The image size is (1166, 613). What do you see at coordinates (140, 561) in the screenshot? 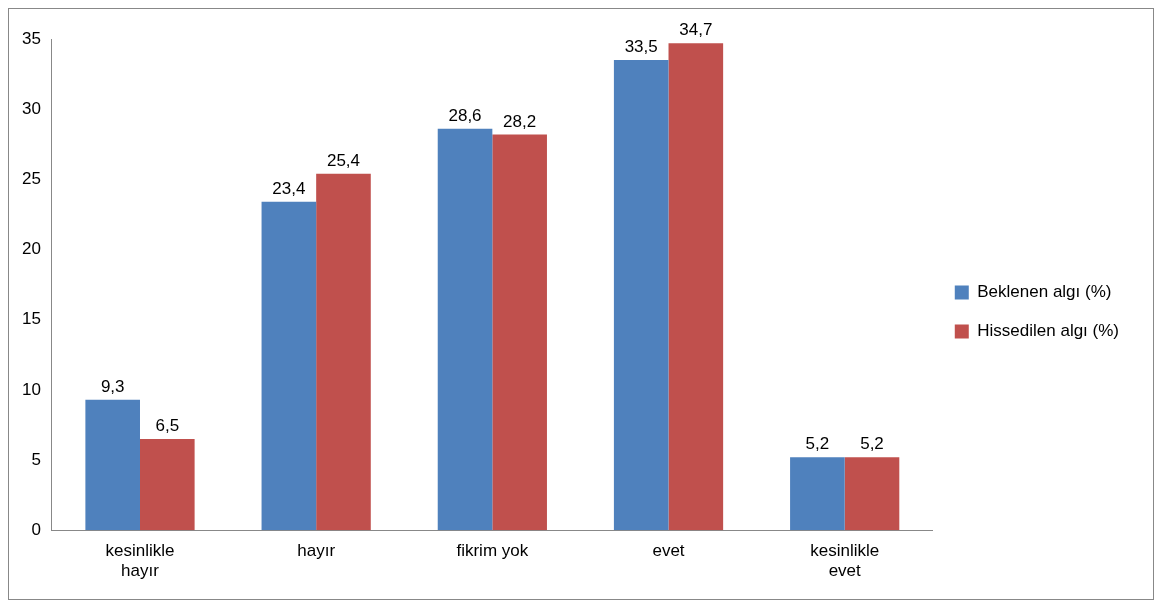
I see `x-tick-label: kesinlikle hayır` at bounding box center [140, 561].